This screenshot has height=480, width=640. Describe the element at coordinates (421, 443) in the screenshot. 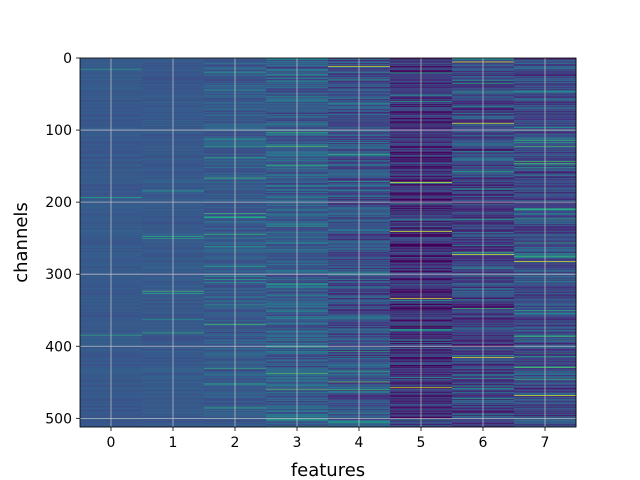

I see `x-tick-label: 5` at that location.